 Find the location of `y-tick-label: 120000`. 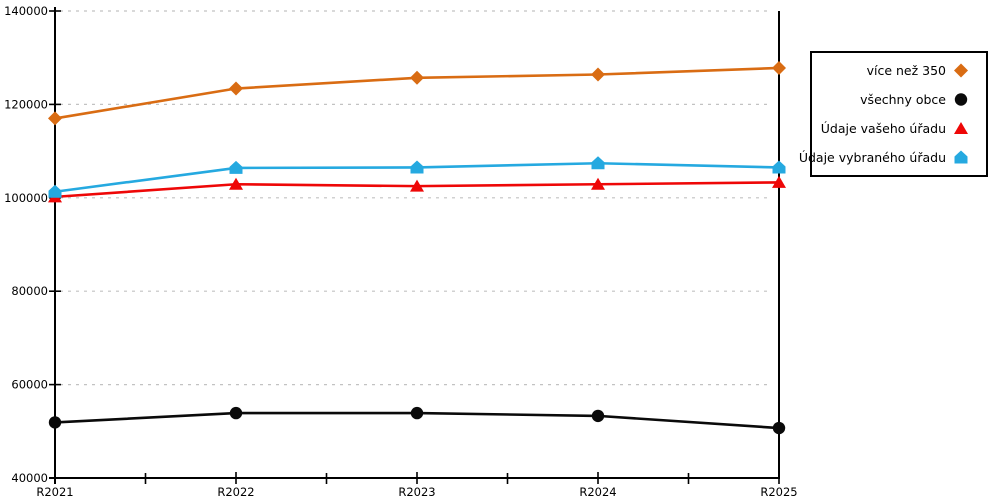

y-tick-label: 120000 is located at coordinates (26, 104).